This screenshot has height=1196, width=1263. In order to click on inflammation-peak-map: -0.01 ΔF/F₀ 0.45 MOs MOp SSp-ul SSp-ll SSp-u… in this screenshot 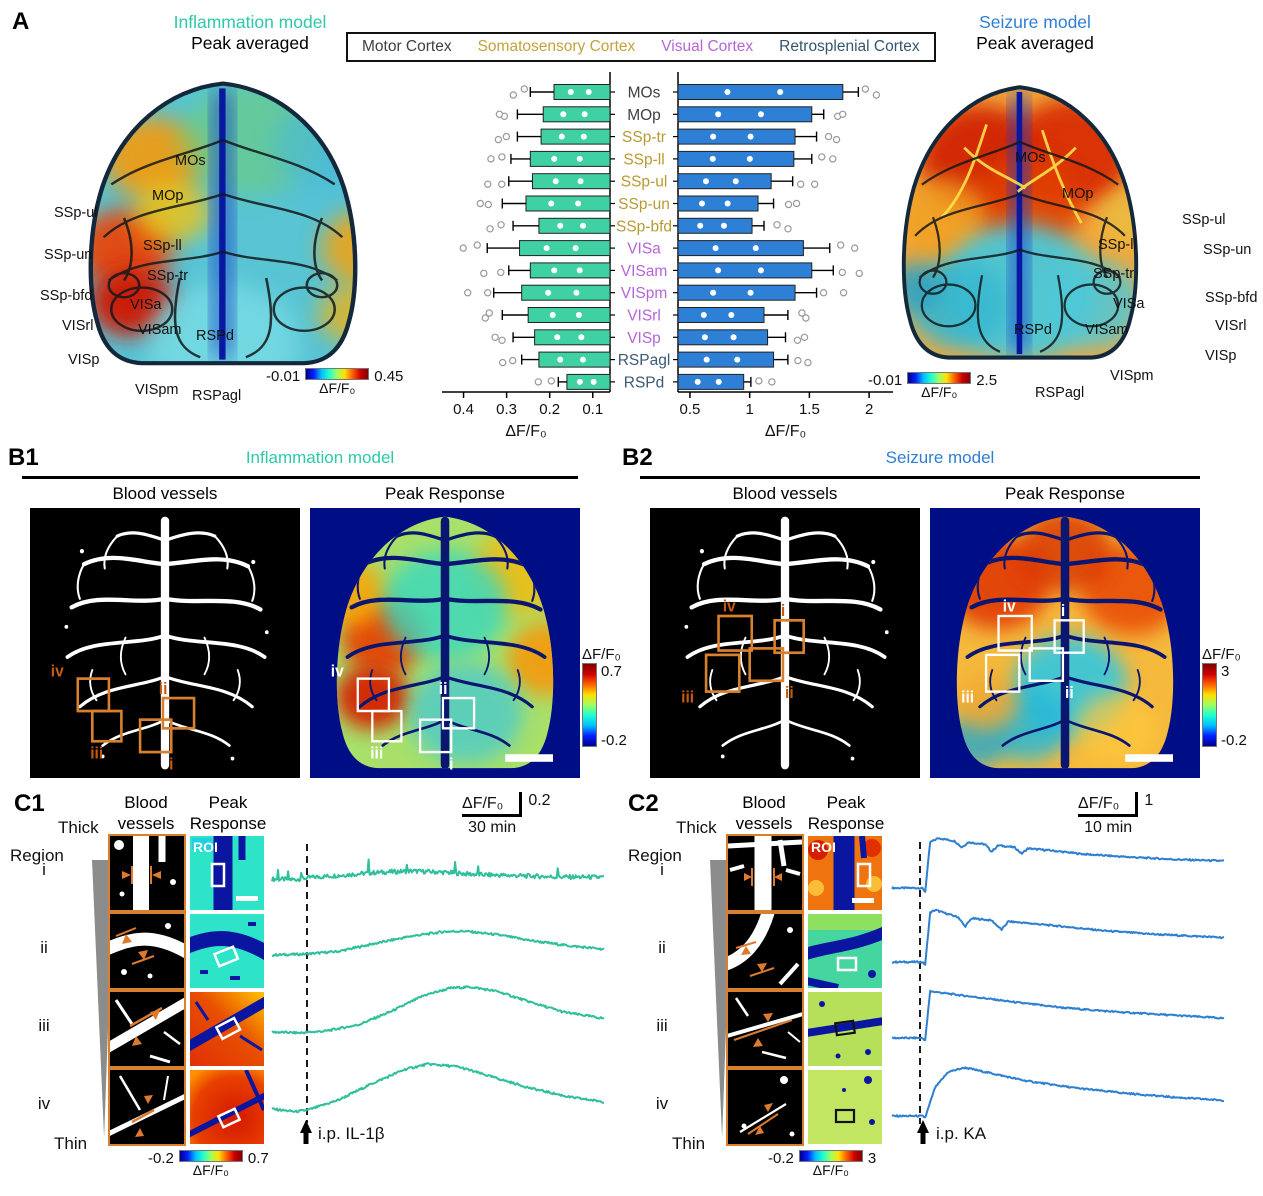, I will do `click(239, 241)`.